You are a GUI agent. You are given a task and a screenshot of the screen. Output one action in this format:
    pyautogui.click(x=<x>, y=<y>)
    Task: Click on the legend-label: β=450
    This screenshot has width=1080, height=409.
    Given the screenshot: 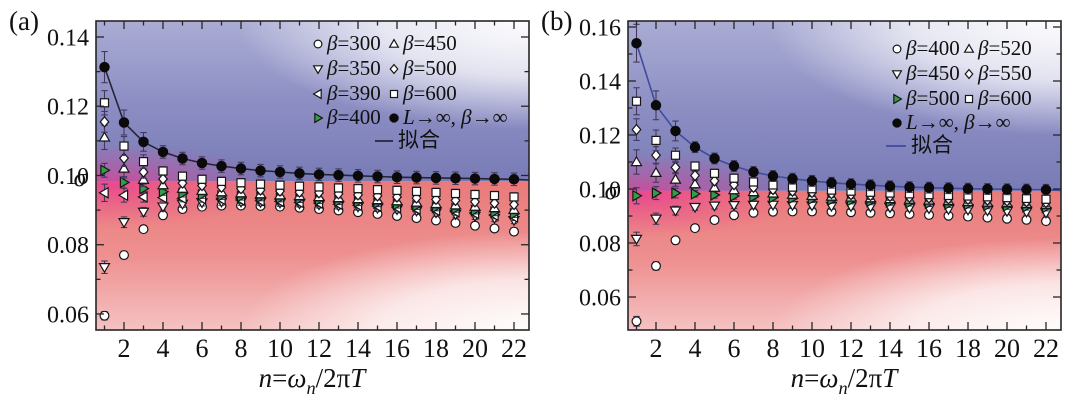 What is the action you would take?
    pyautogui.click(x=932, y=73)
    